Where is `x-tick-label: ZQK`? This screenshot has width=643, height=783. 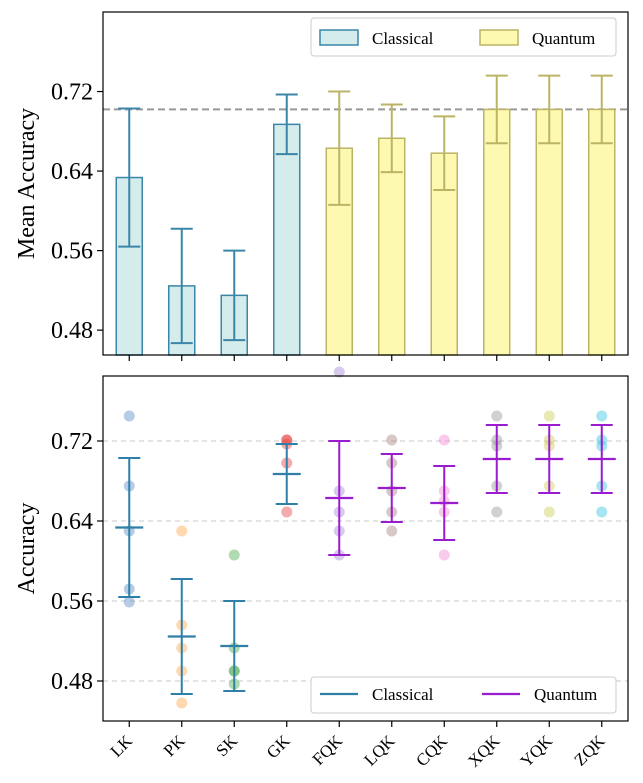 x-tick-label: ZQK is located at coordinates (589, 750).